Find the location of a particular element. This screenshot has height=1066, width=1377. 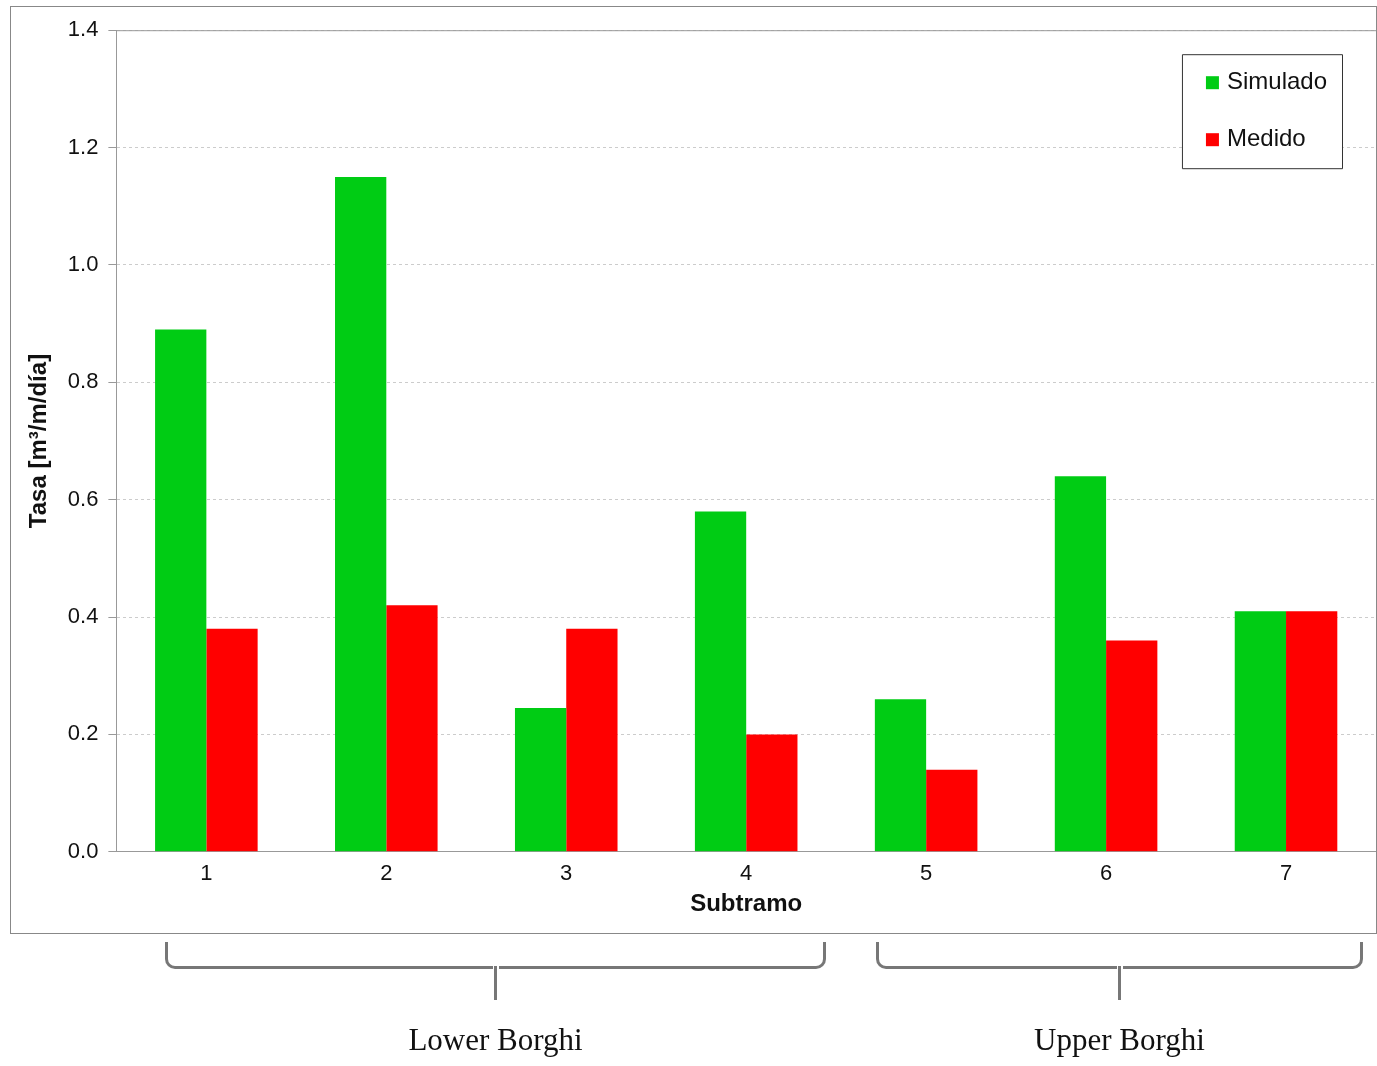

y-axis-title: Tasa [m³/m/día] is located at coordinates (38, 441).